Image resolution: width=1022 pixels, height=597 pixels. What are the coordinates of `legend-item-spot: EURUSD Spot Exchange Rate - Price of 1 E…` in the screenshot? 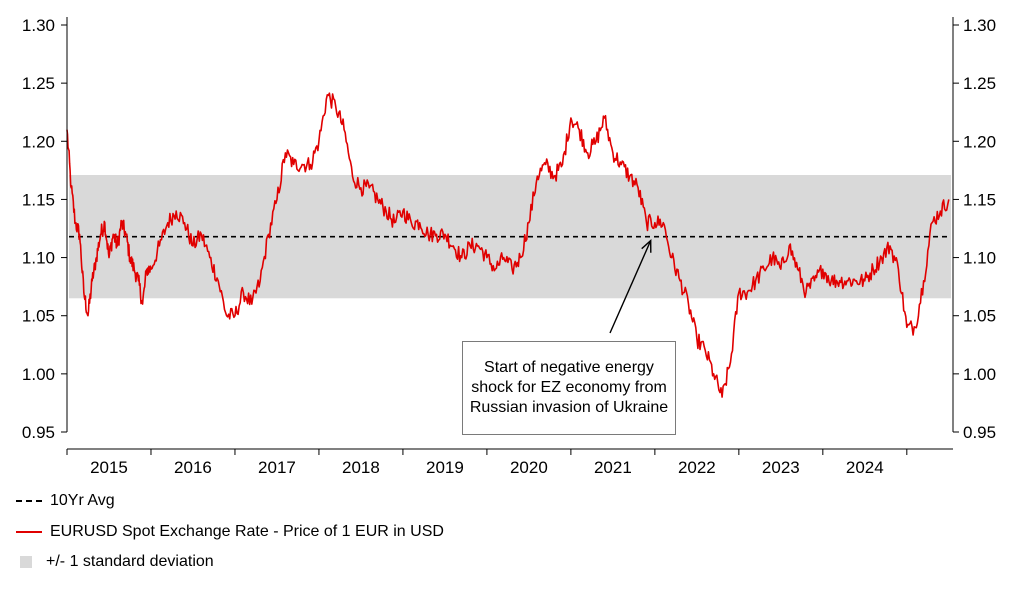 It's located at (230, 532).